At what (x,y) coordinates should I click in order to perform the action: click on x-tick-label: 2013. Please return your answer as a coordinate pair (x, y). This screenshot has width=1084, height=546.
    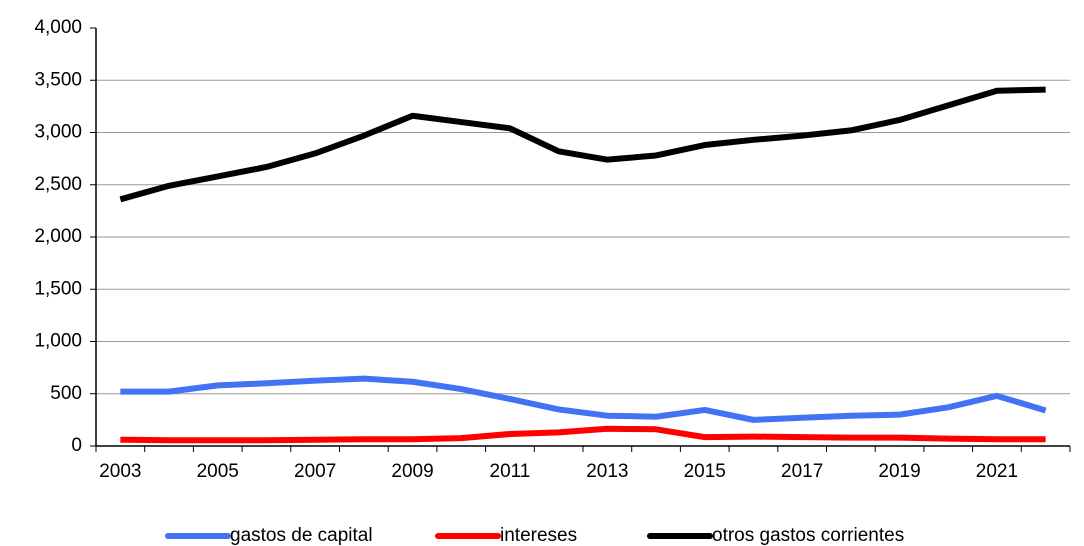
    Looking at the image, I should click on (607, 471).